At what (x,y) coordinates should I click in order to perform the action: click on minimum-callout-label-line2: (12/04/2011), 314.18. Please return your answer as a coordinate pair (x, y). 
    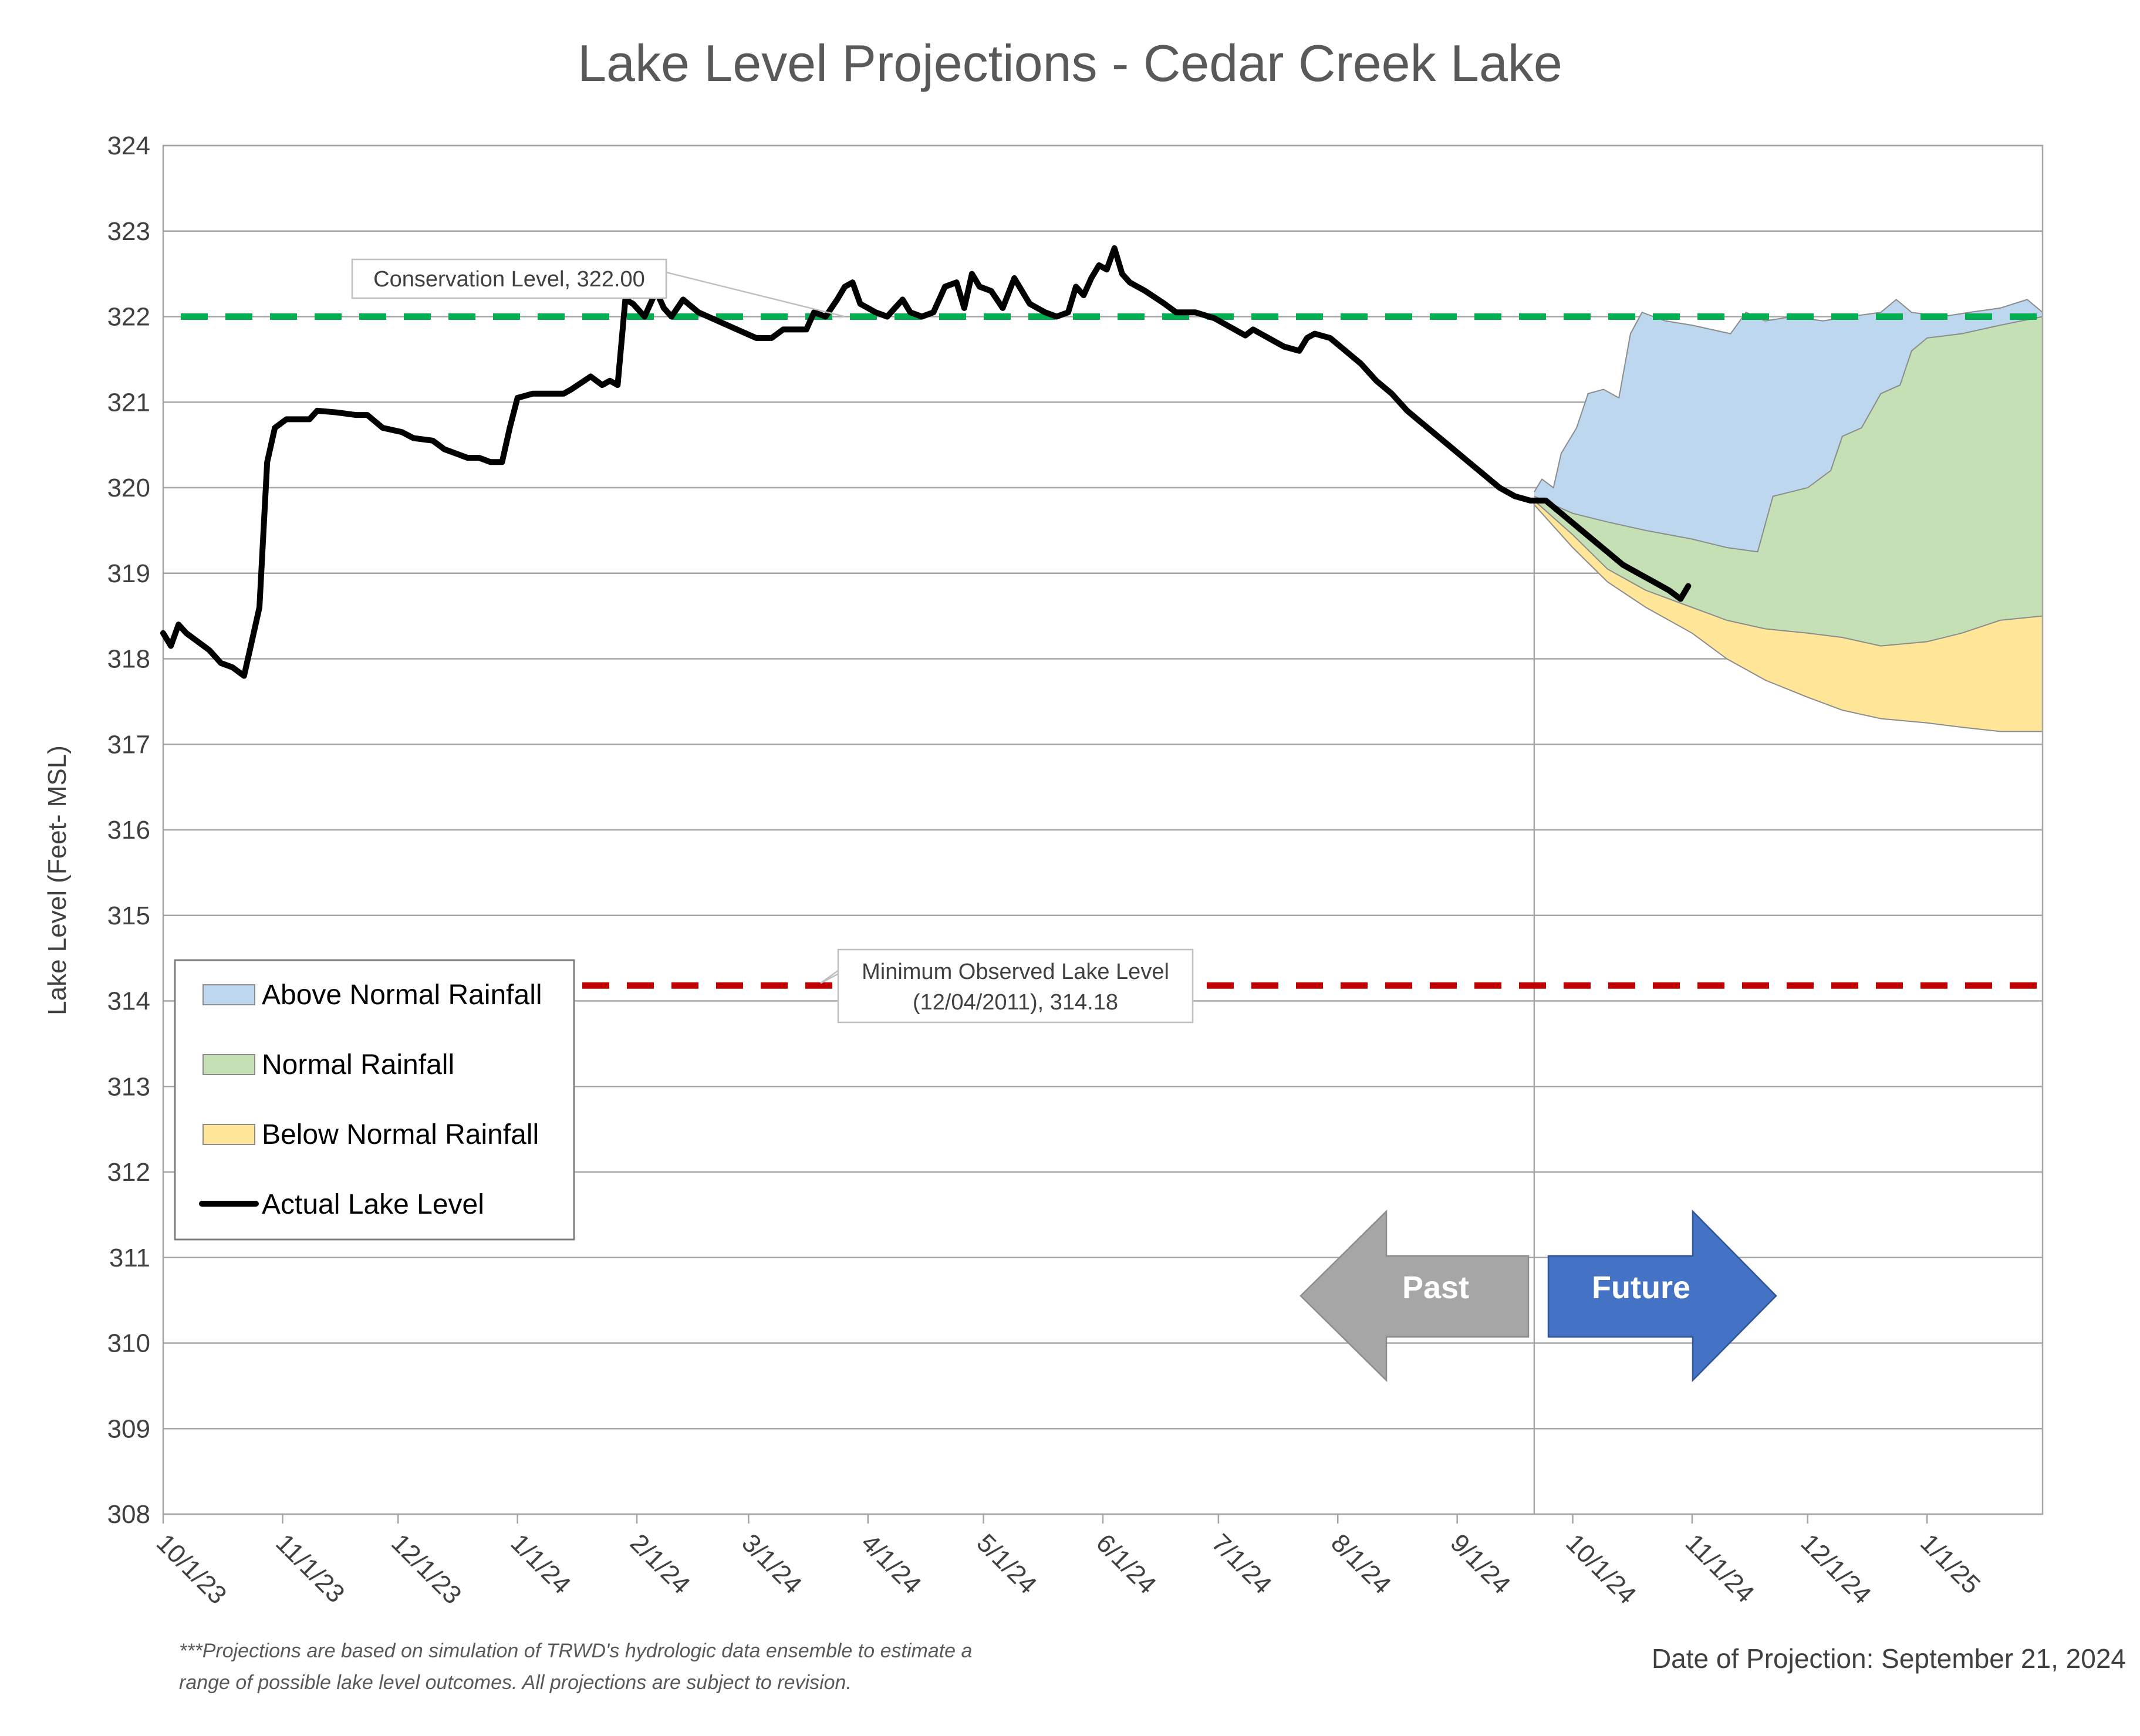
    Looking at the image, I should click on (1015, 1002).